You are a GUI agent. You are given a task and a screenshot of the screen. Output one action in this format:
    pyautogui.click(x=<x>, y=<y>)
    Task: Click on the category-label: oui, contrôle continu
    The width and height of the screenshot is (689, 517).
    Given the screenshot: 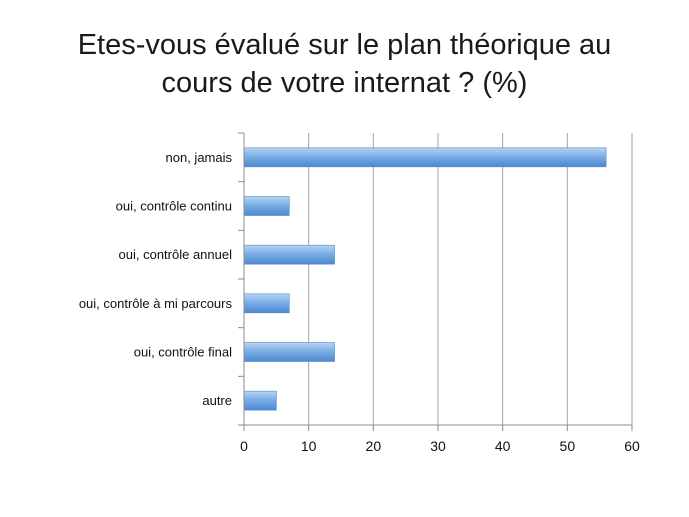 What is the action you would take?
    pyautogui.click(x=174, y=206)
    